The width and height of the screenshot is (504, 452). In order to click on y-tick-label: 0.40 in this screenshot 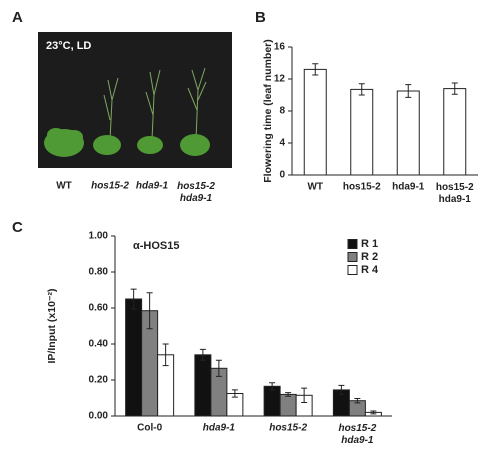, I will do `click(99, 344)`.